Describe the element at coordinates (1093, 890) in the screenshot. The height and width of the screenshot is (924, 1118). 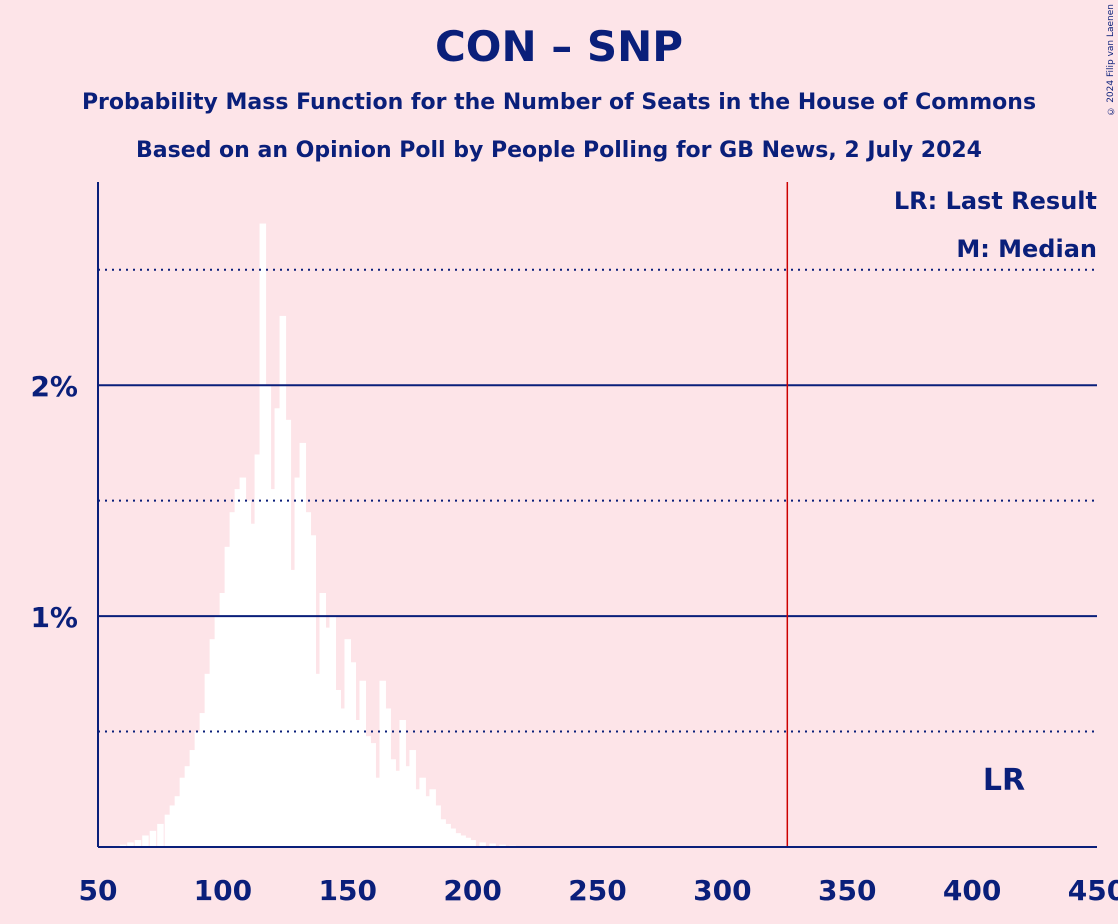
I see `x-tick-label: 450` at that location.